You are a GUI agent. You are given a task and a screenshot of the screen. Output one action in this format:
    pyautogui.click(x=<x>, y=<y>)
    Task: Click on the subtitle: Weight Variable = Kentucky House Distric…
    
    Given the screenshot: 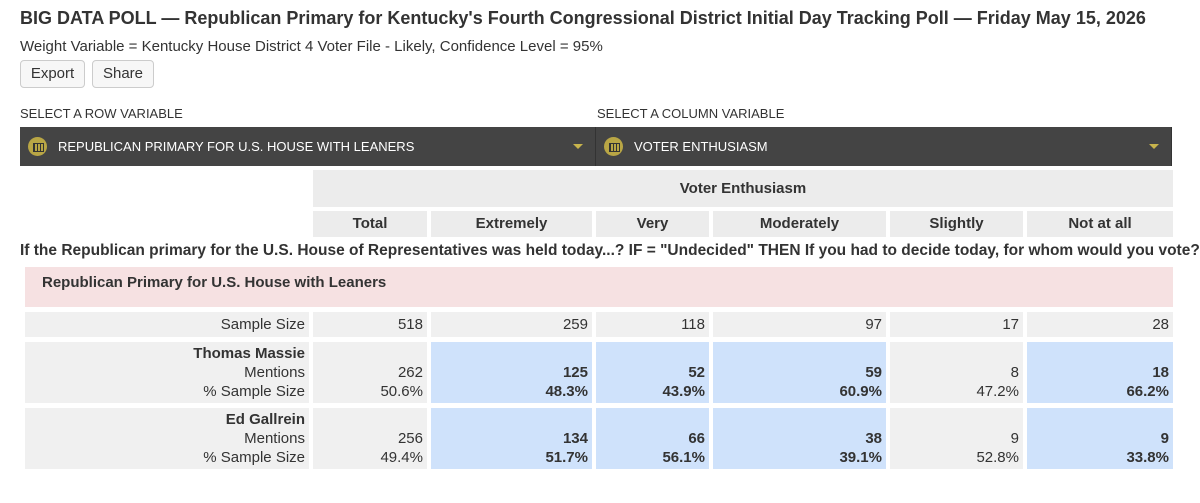 What is the action you would take?
    pyautogui.click(x=311, y=46)
    